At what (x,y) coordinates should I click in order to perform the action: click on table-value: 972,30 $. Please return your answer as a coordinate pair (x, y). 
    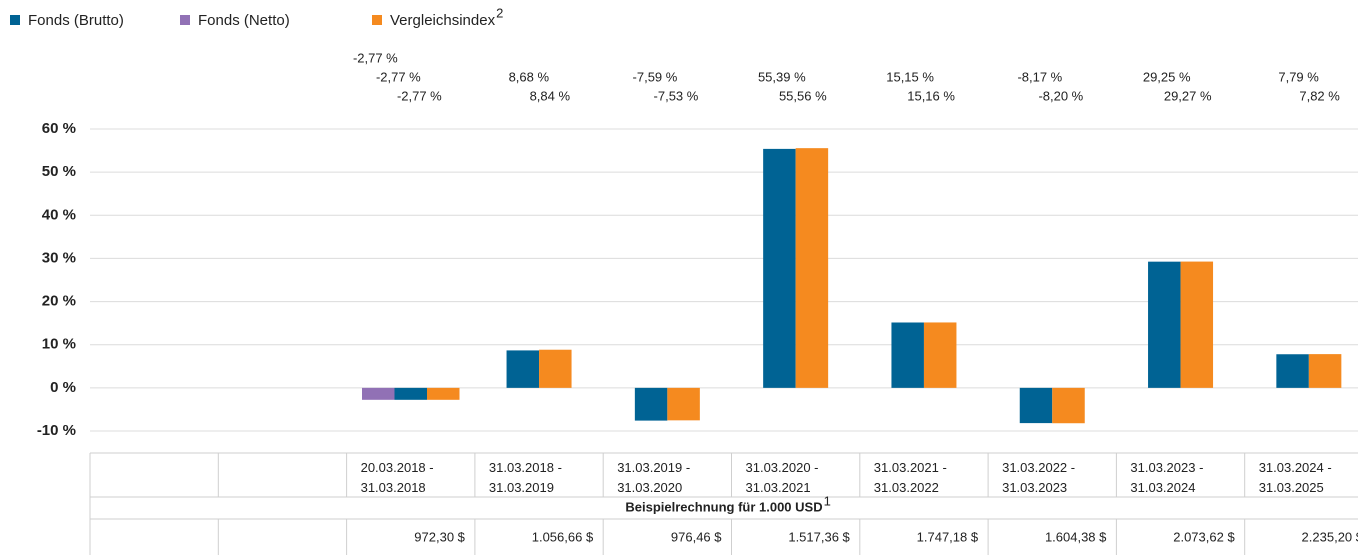
    Looking at the image, I should click on (439, 536).